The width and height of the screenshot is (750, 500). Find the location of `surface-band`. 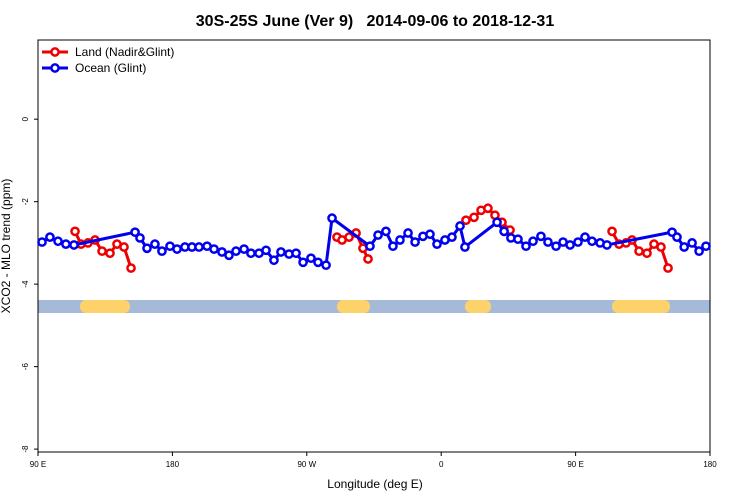

surface-band is located at coordinates (374, 306).